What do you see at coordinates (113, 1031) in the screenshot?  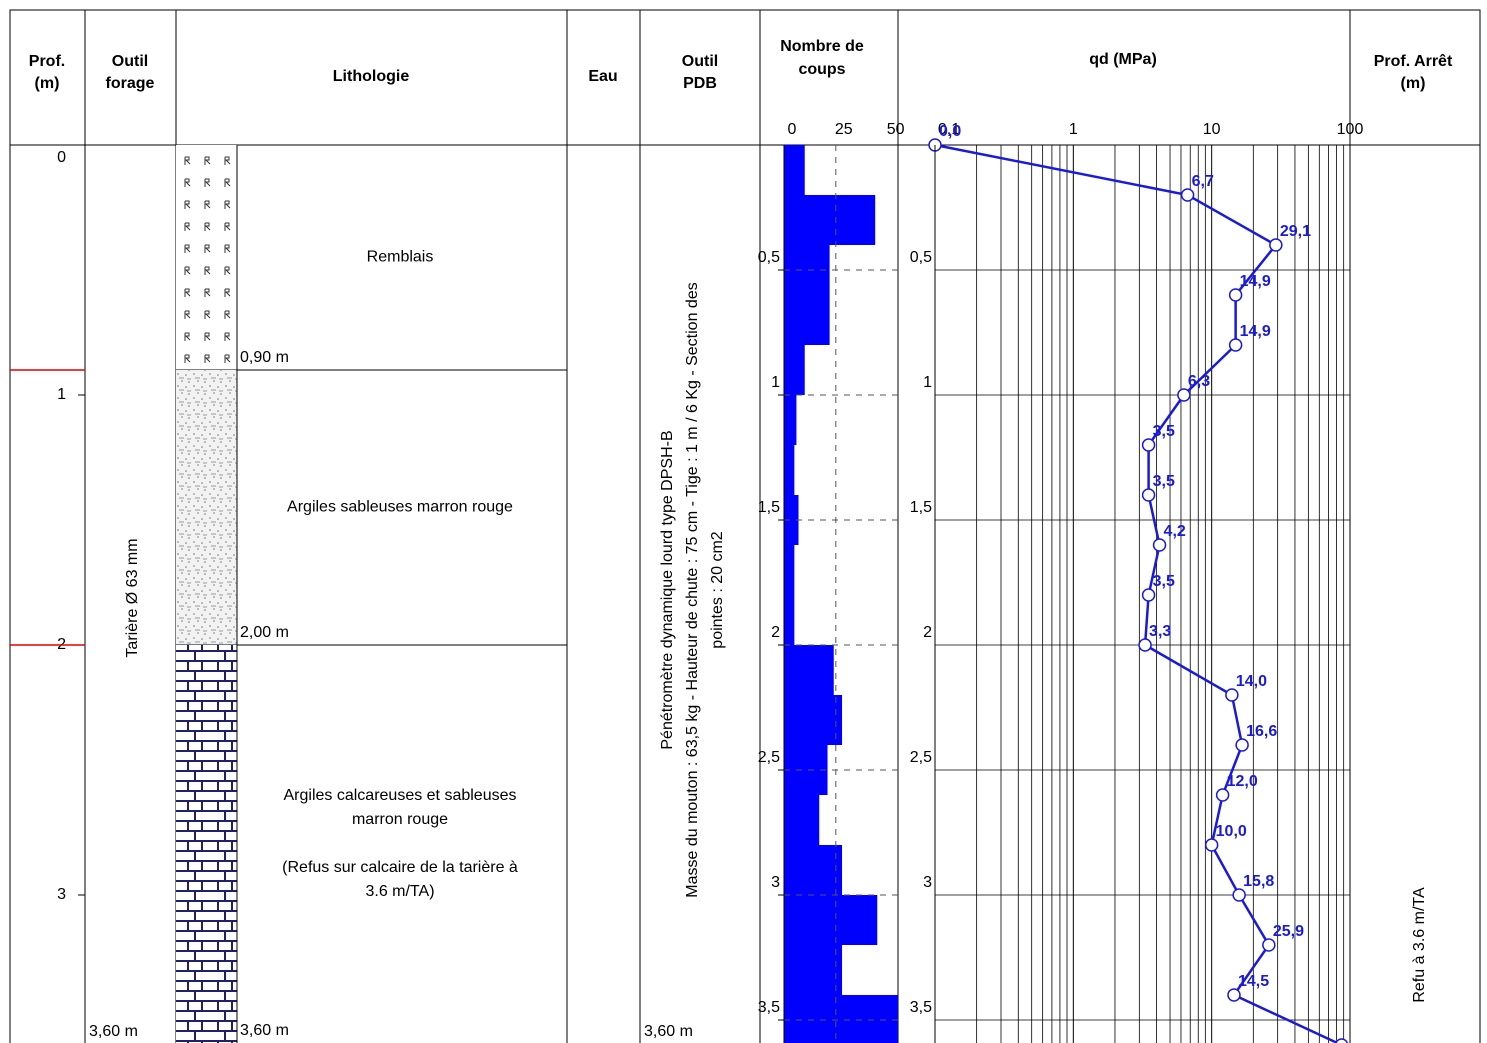 I see `drilling-base: 3,60 m` at bounding box center [113, 1031].